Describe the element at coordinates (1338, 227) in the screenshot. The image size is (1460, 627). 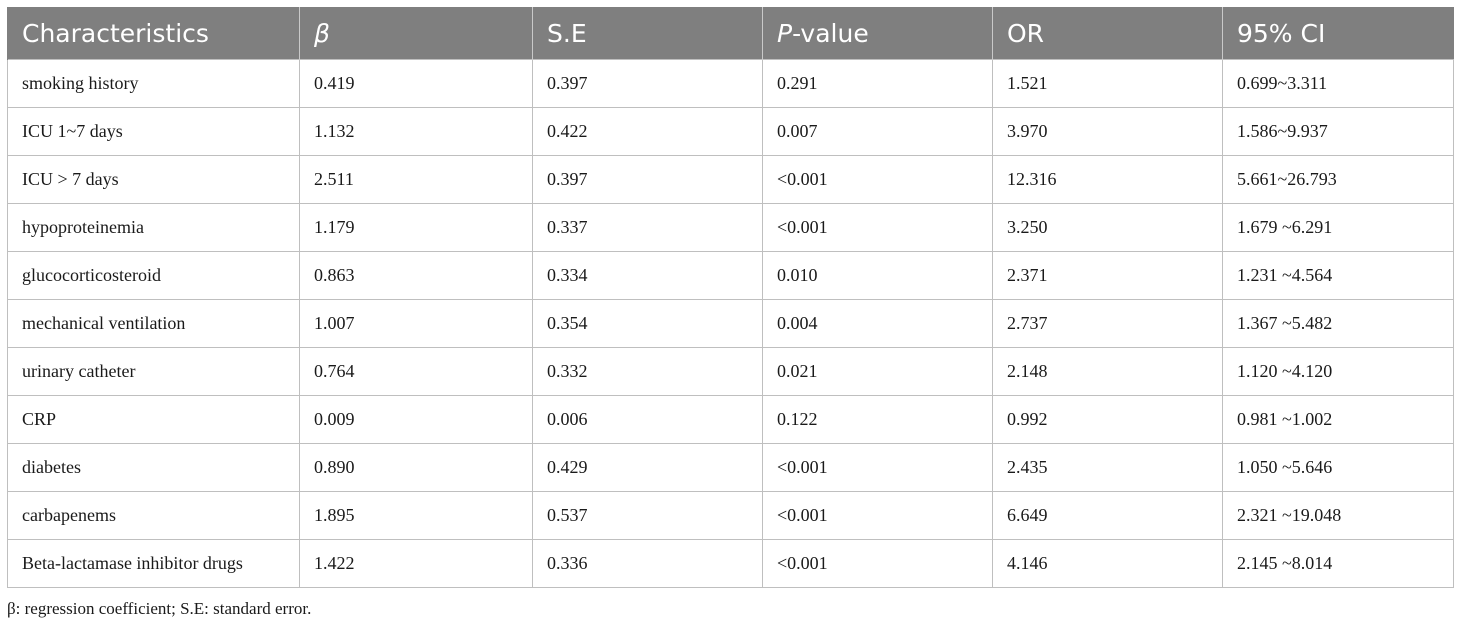
I see `cell-ci: 1.679 ~6.291` at that location.